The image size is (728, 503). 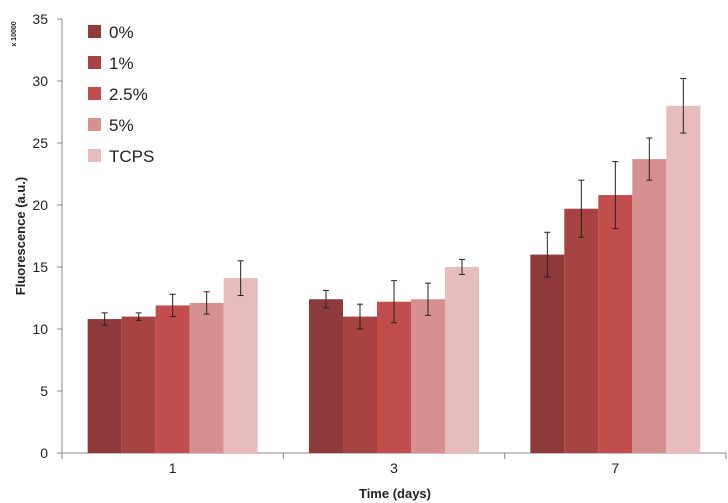 I want to click on legend-label: 2.5%, so click(x=128, y=94).